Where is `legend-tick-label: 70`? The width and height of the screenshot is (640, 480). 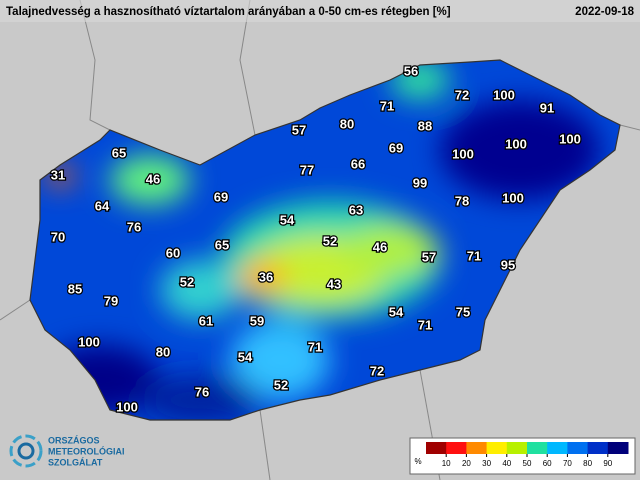 legend-tick-label: 70 is located at coordinates (567, 463).